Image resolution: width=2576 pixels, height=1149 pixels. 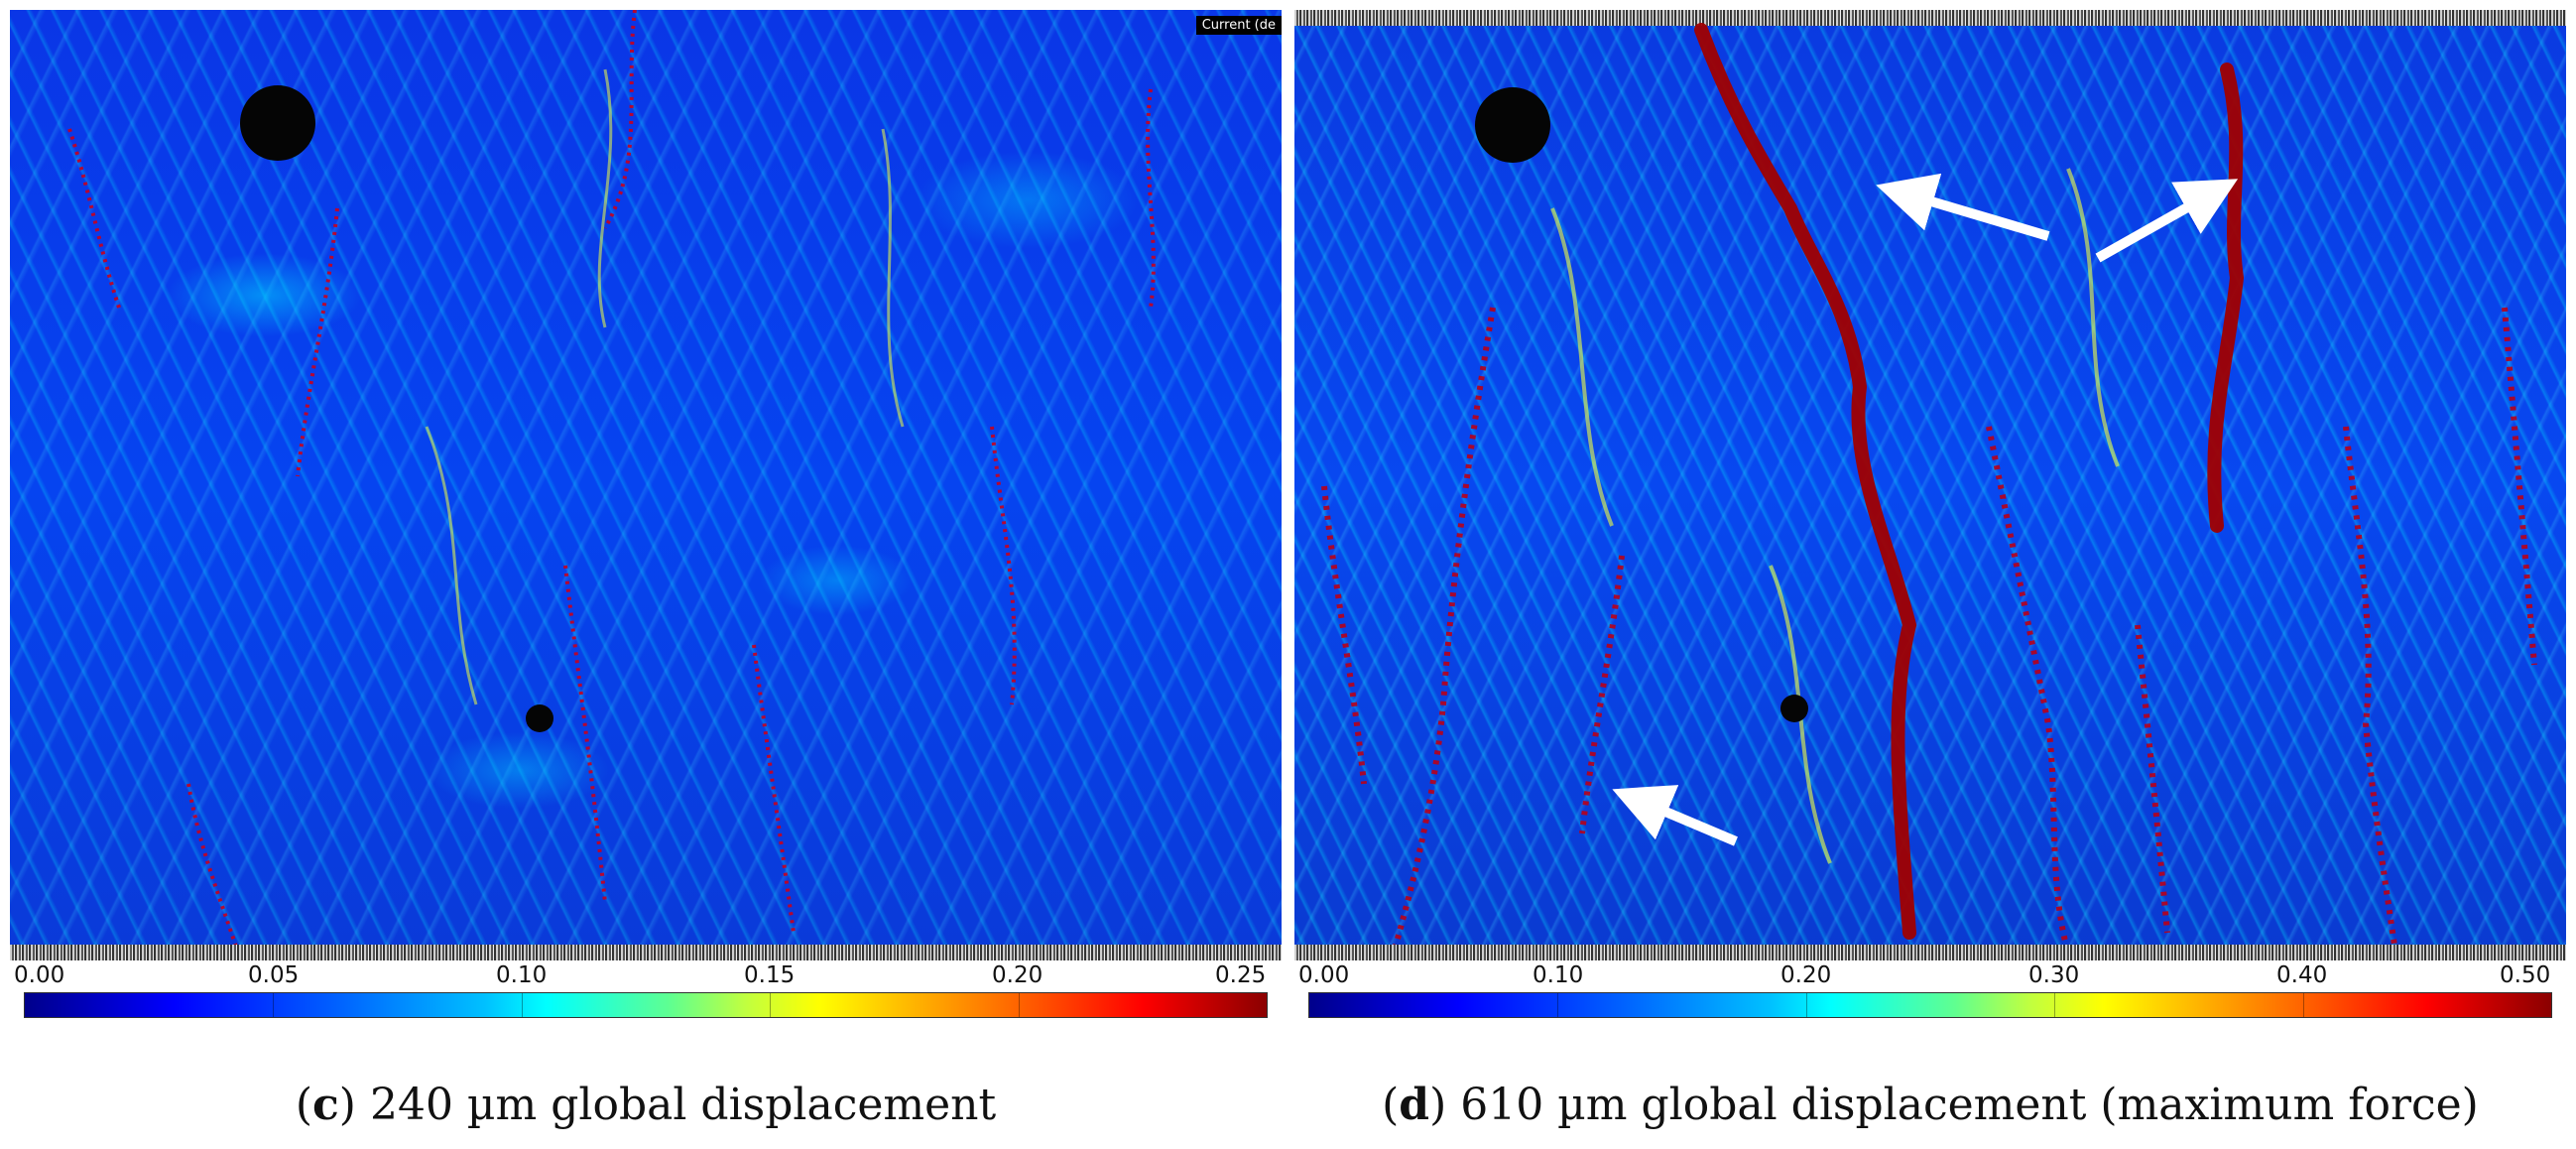 I want to click on caption-text-c: ) 240 µm global displacement, so click(x=667, y=1105).